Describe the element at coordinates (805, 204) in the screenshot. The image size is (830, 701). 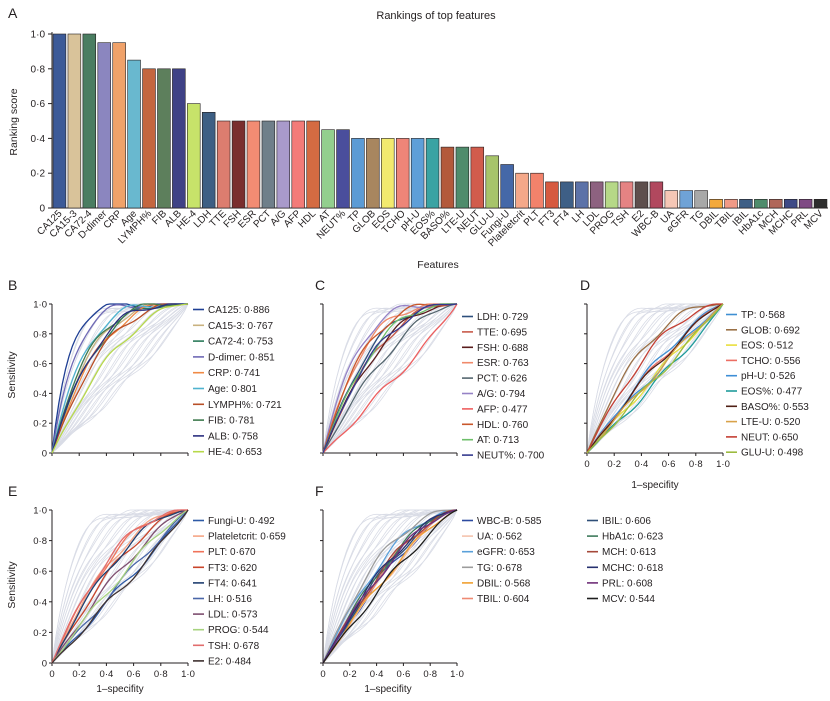
I see `bar-prl` at that location.